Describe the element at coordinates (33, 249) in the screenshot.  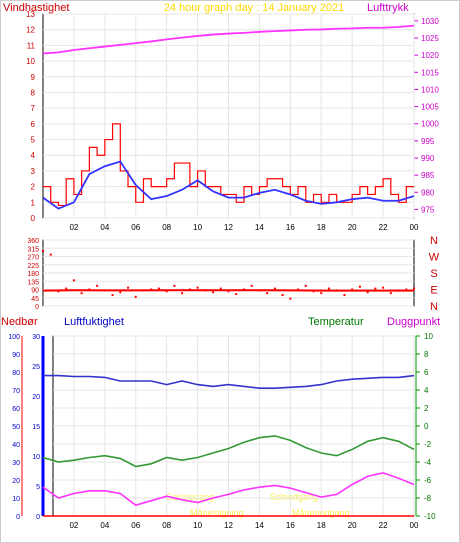
I see `wind-direction-tick-label: 315` at that location.